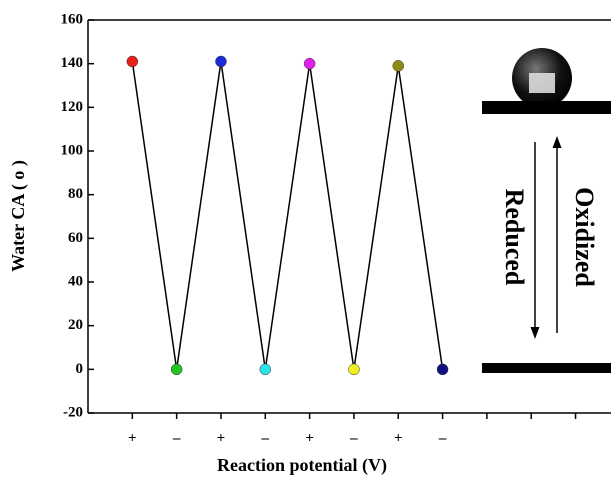  I want to click on y-axis-label: Water CA ( o ), so click(18, 216).